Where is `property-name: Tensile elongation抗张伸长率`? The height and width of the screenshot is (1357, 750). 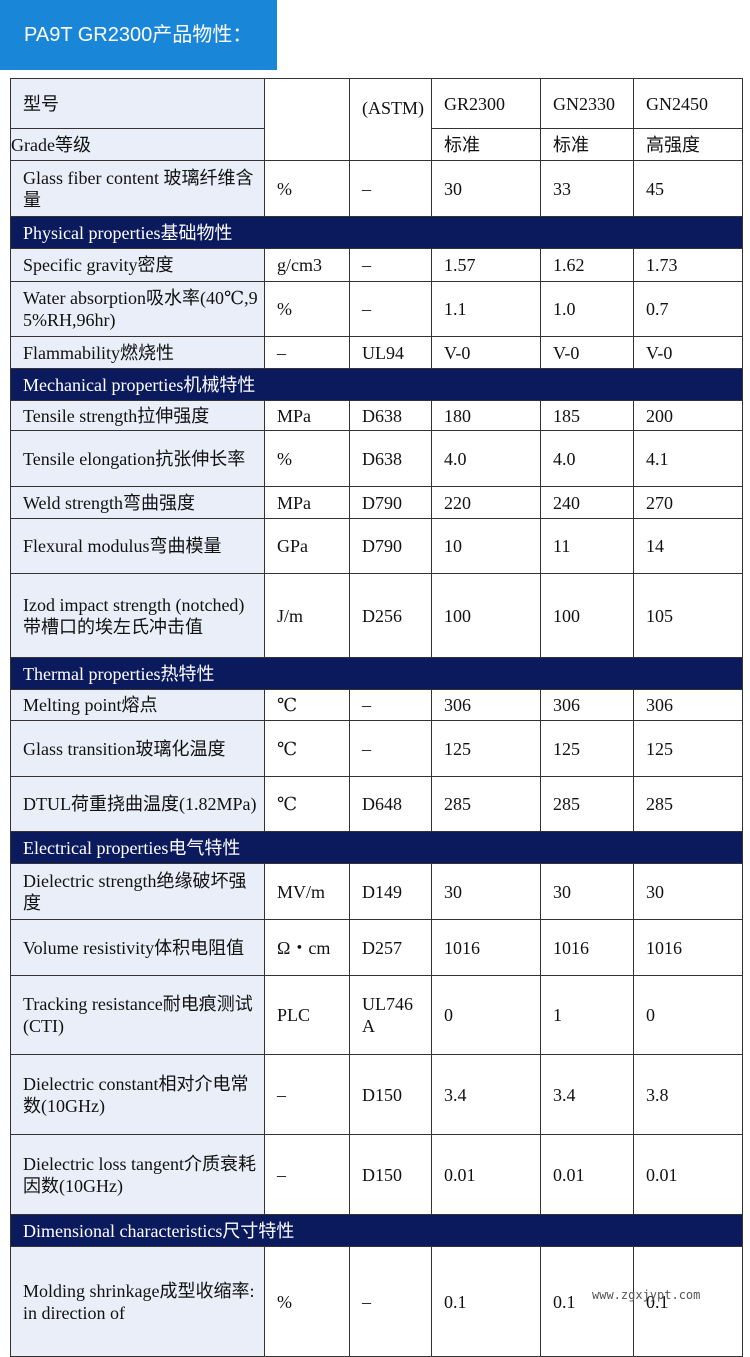 property-name: Tensile elongation抗张伸长率 is located at coordinates (137, 458).